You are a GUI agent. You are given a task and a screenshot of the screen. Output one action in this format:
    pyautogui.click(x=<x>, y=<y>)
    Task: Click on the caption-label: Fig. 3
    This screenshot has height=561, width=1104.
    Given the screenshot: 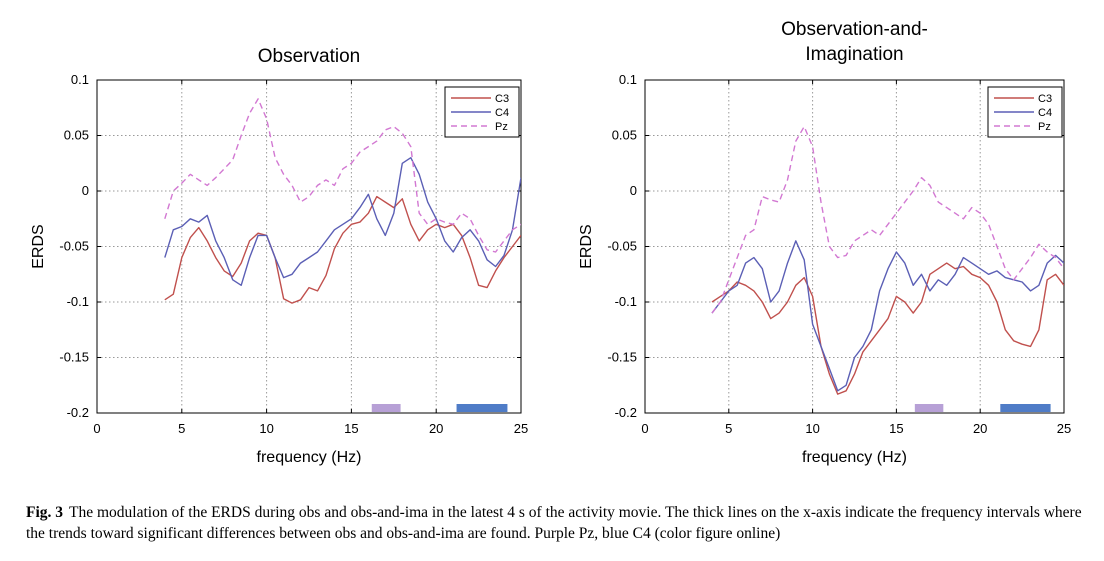 What is the action you would take?
    pyautogui.click(x=45, y=512)
    